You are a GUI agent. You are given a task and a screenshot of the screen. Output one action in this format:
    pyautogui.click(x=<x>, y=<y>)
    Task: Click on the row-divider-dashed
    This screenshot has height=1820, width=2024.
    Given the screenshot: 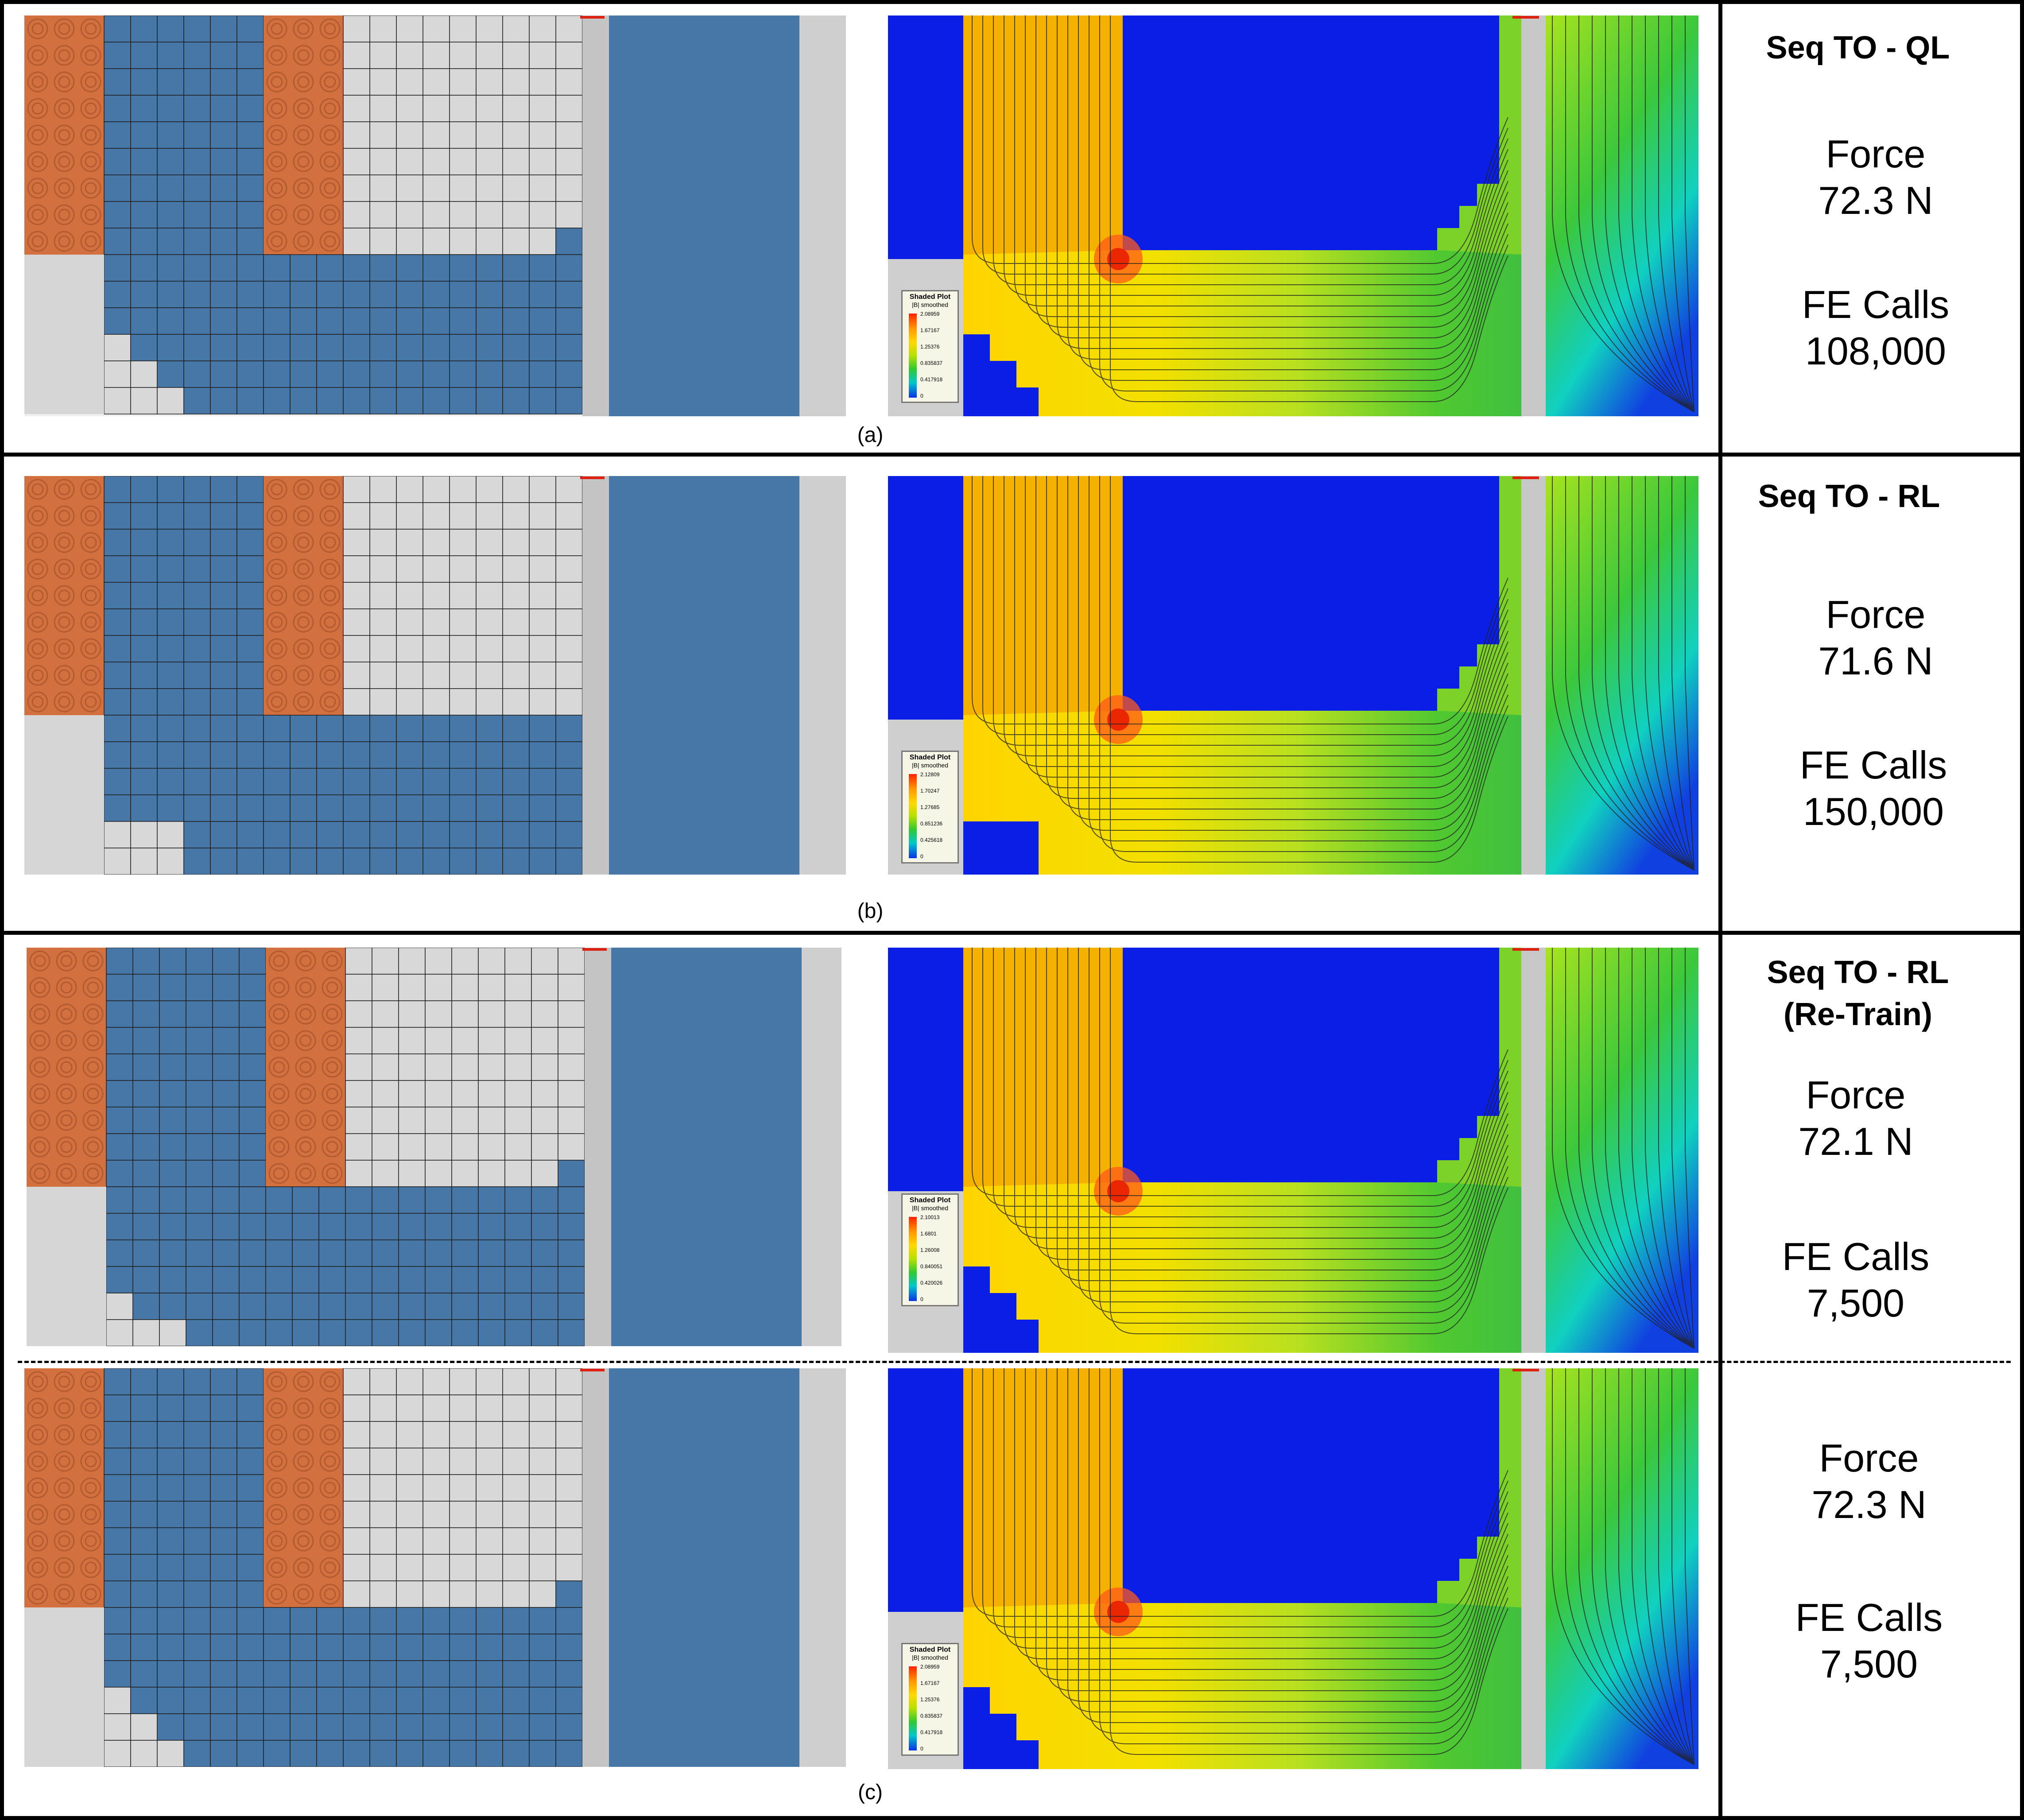 What is the action you would take?
    pyautogui.click(x=1015, y=1362)
    